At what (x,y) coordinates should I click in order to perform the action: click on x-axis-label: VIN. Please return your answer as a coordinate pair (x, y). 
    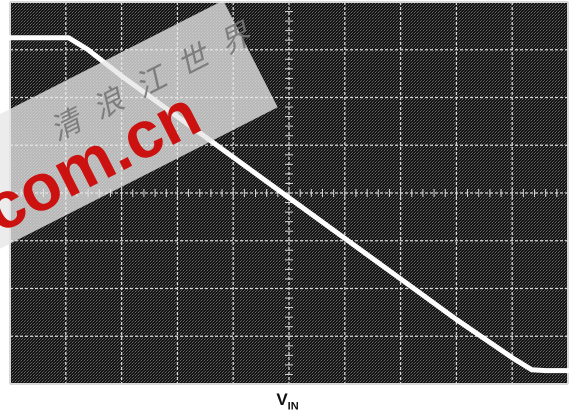
    Looking at the image, I should click on (287, 401).